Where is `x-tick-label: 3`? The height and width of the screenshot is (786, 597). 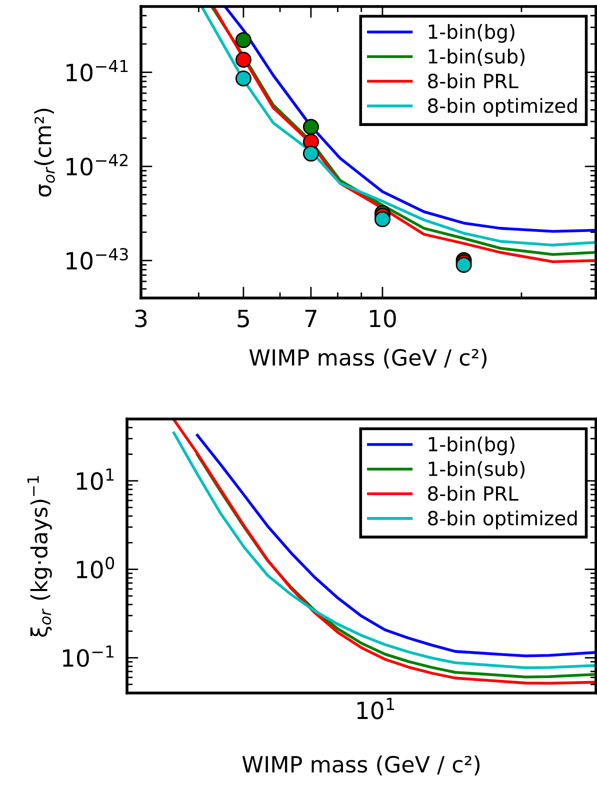
x-tick-label: 3 is located at coordinates (141, 319).